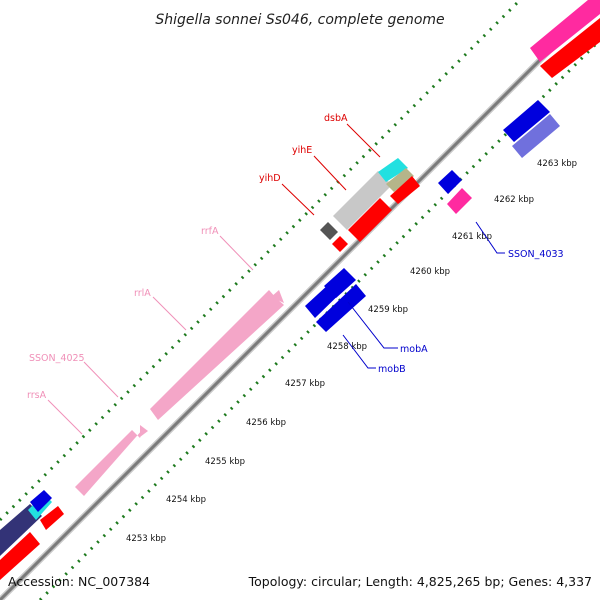 This screenshot has width=600, height=600. I want to click on rrlA-feature, so click(217, 355).